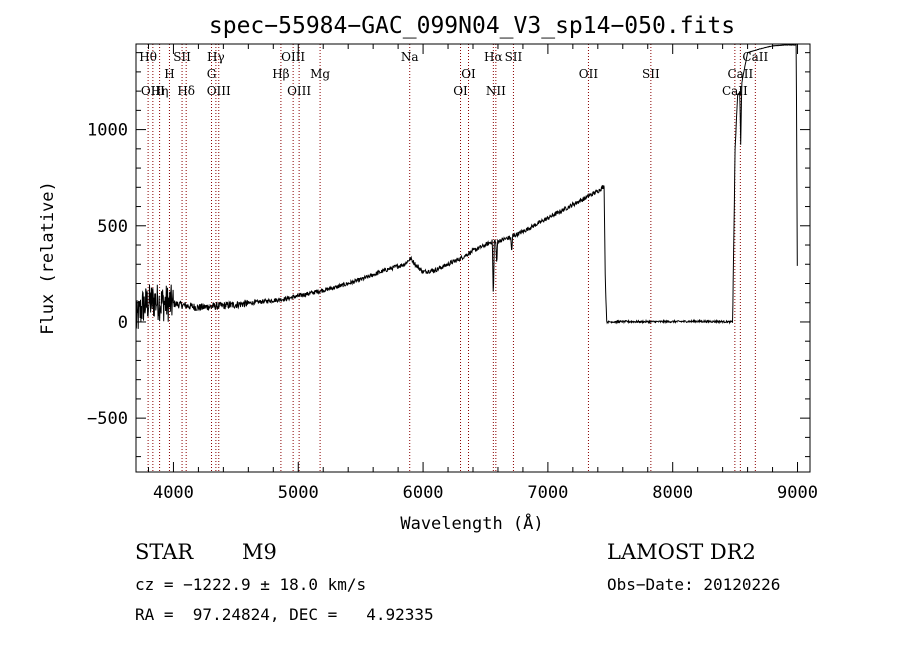 Image resolution: width=900 pixels, height=649 pixels. What do you see at coordinates (493, 57) in the screenshot?
I see `line-label-16: Hα` at bounding box center [493, 57].